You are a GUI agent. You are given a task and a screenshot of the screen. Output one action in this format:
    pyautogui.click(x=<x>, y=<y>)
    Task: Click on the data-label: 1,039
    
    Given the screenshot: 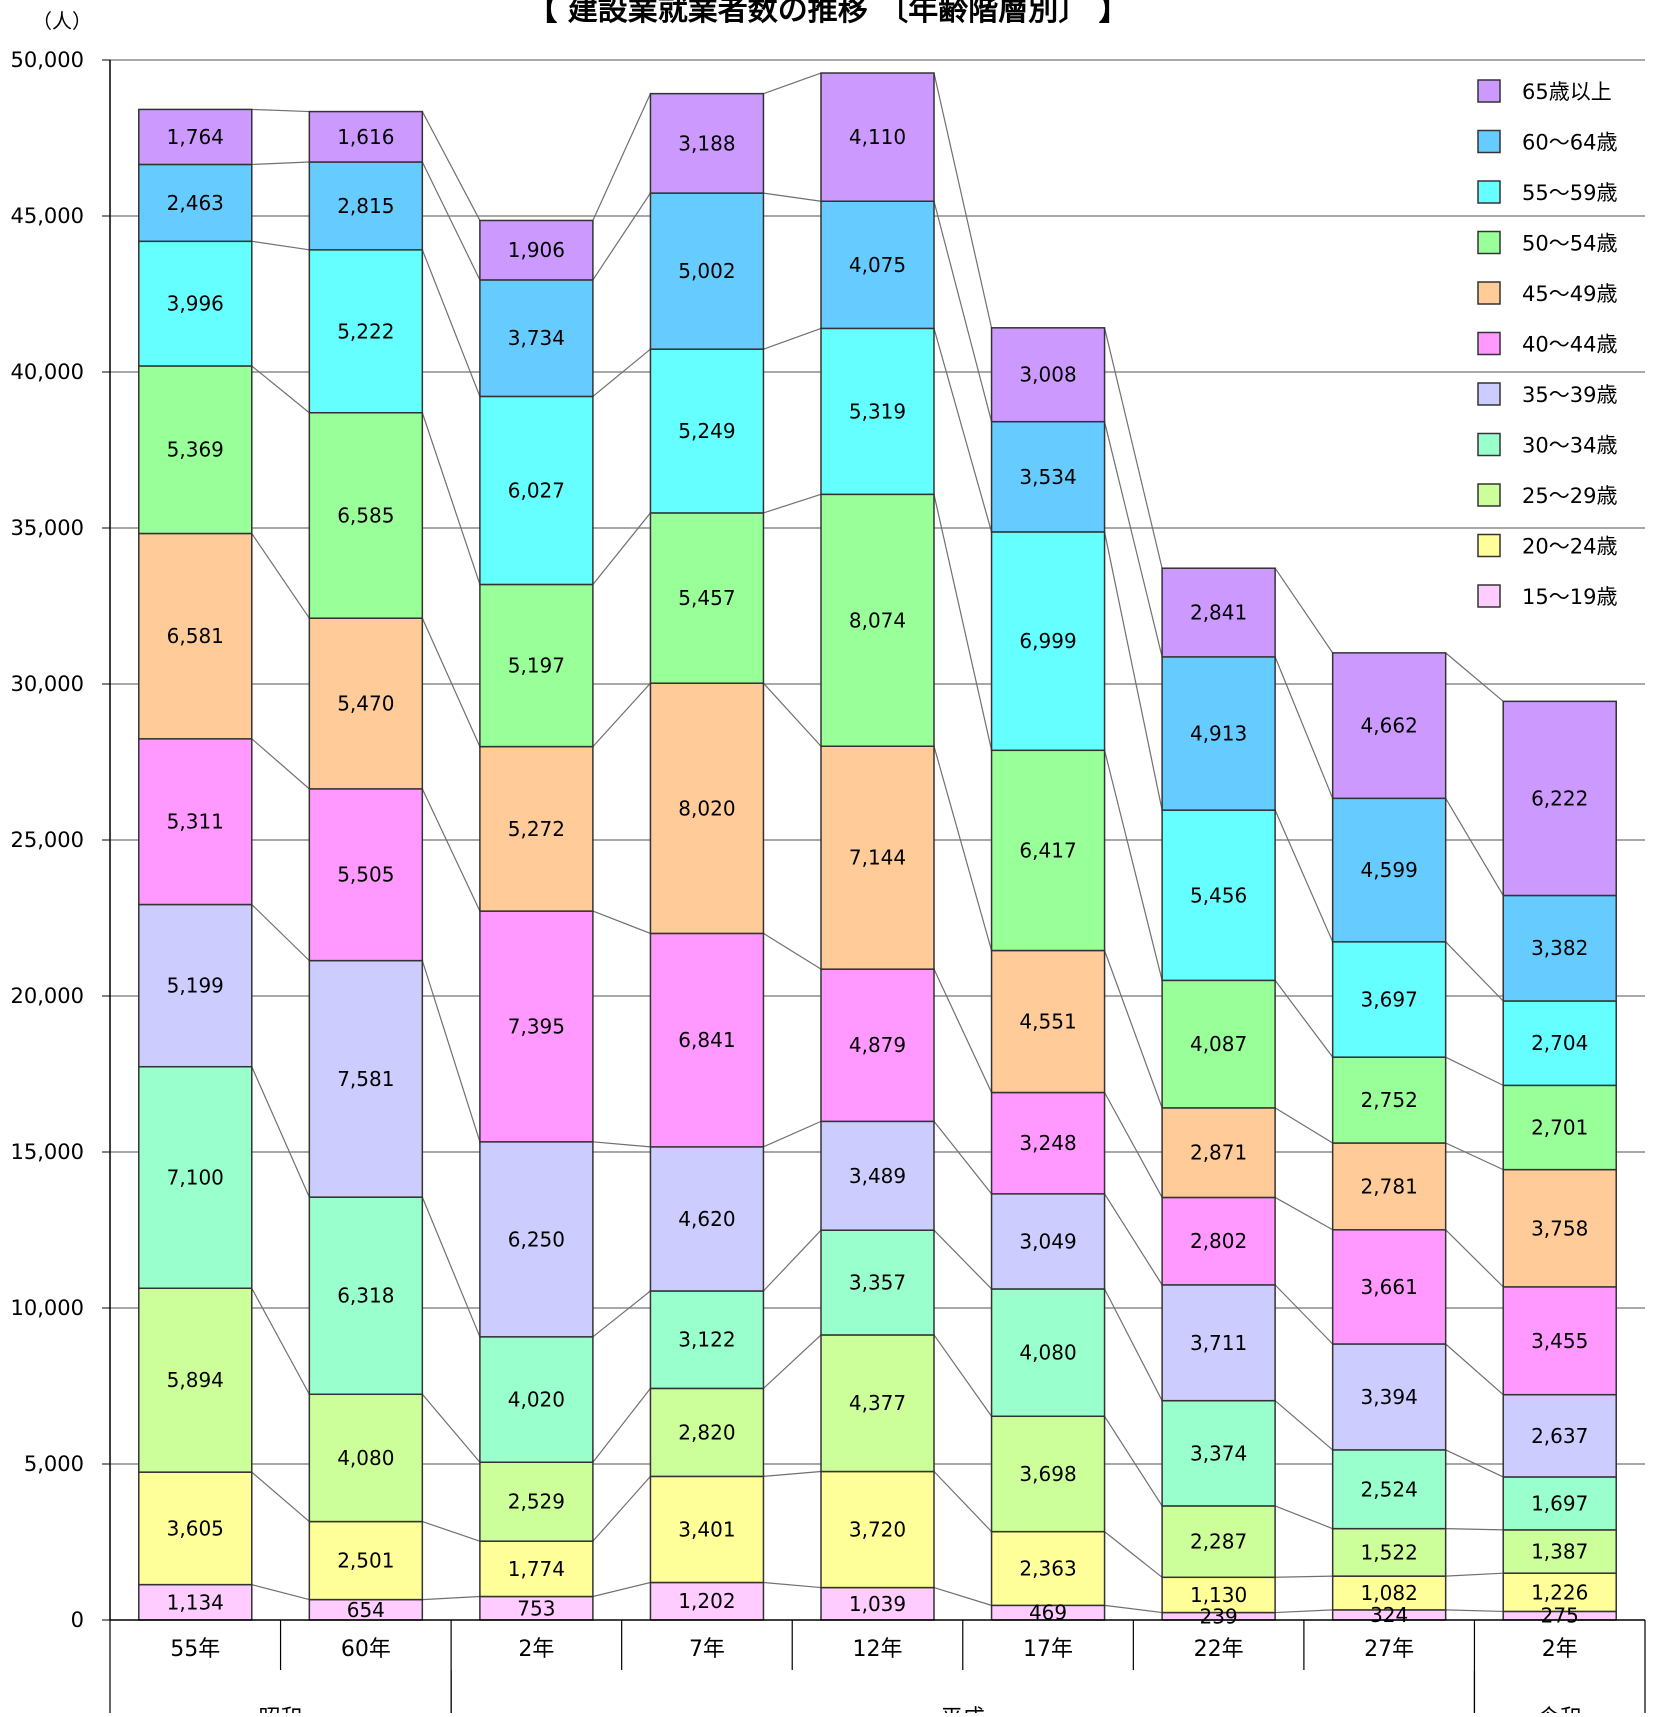 What is the action you would take?
    pyautogui.click(x=877, y=1604)
    